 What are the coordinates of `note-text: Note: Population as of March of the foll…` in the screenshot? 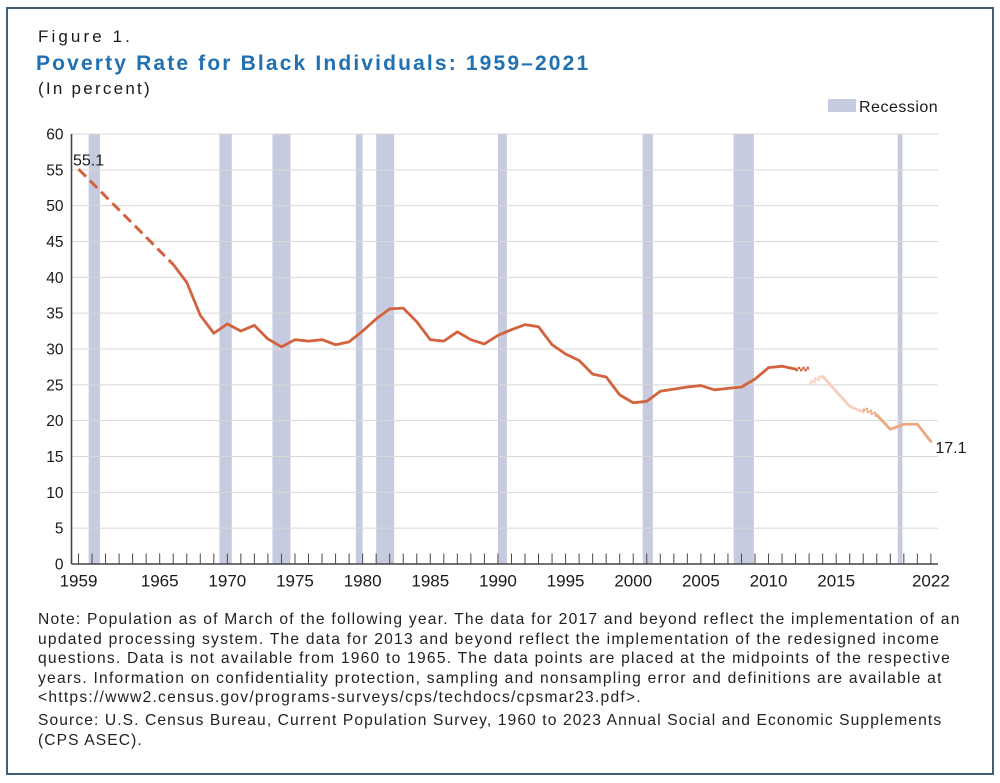 It's located at (499, 659).